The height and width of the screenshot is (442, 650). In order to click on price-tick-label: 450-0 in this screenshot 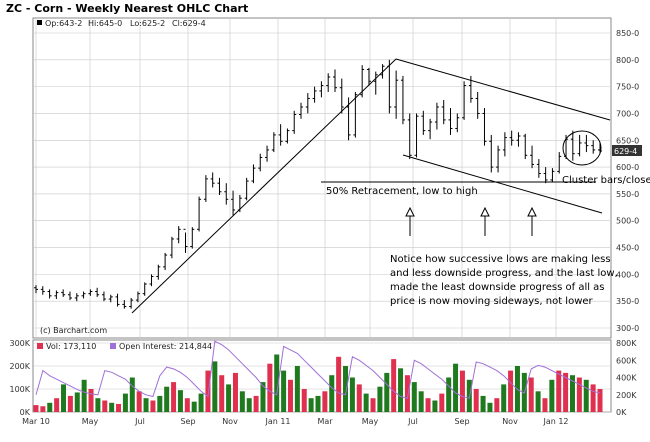, I will do `click(627, 248)`.